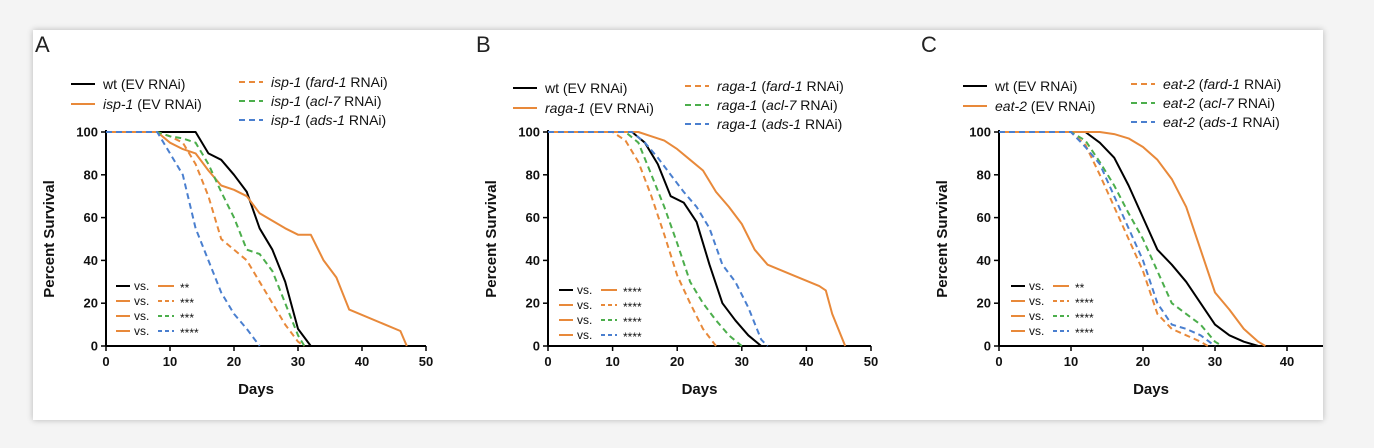 The height and width of the screenshot is (448, 1374). I want to click on panel-letter: C, so click(929, 44).